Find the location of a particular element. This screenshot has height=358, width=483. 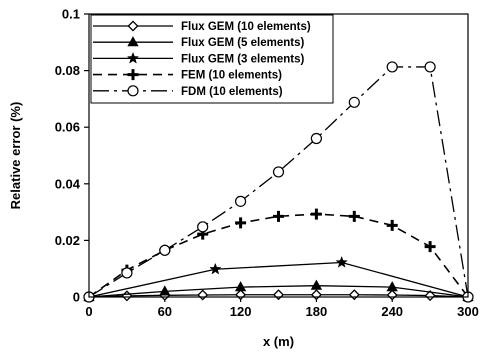

x-axis-label: x (m) is located at coordinates (278, 341).